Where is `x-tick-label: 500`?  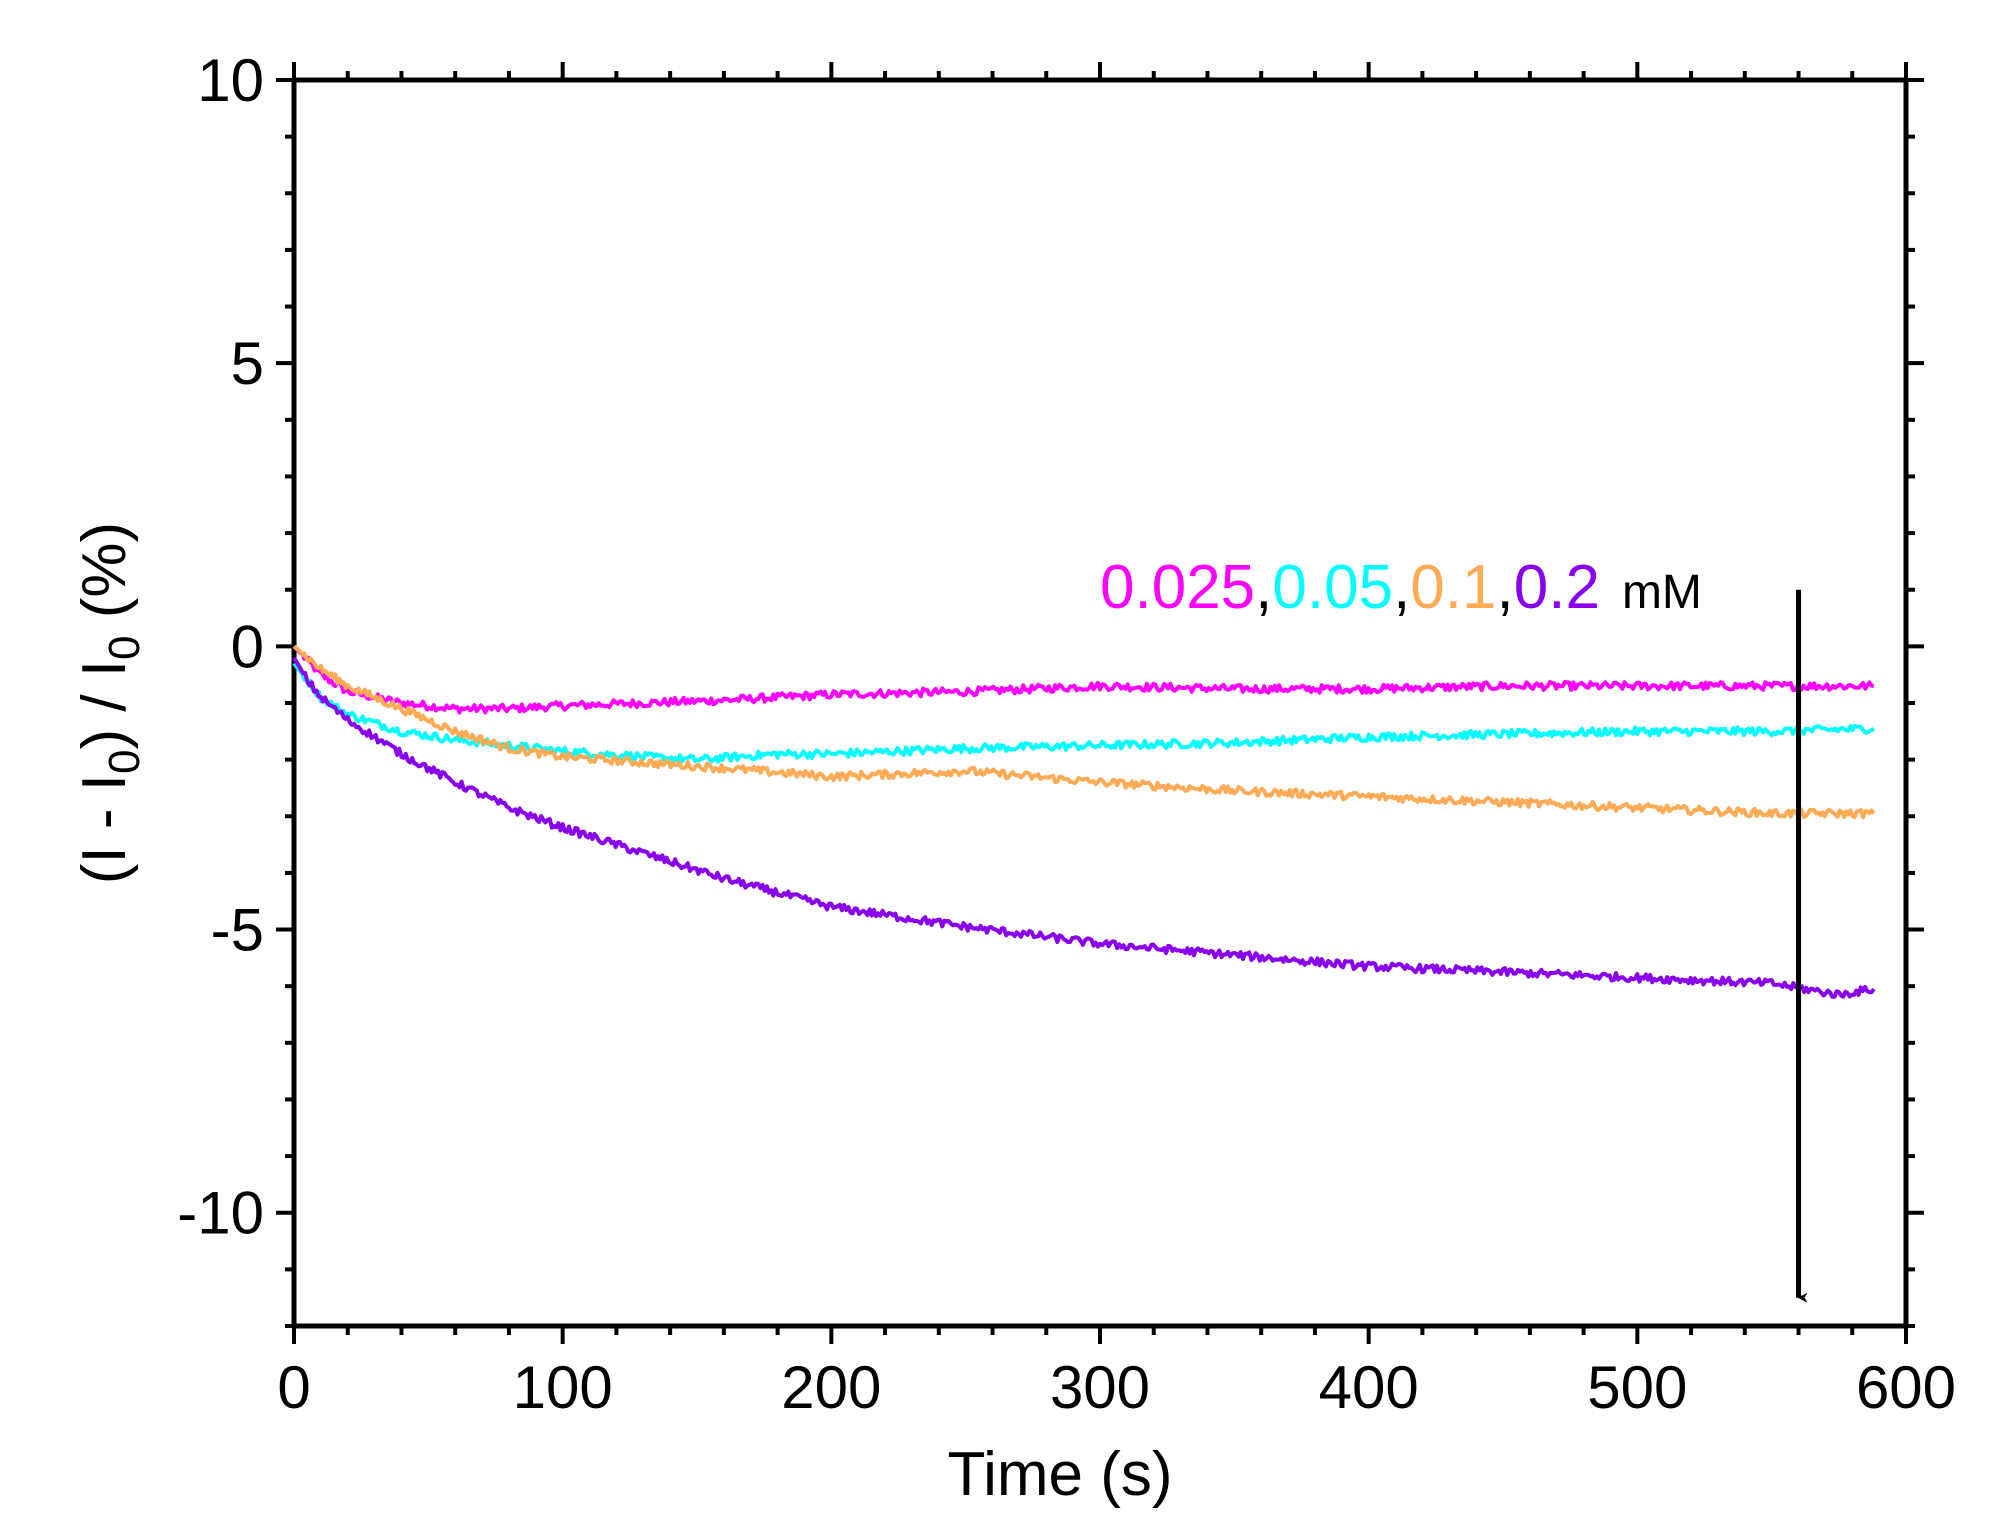 x-tick-label: 500 is located at coordinates (1637, 1387).